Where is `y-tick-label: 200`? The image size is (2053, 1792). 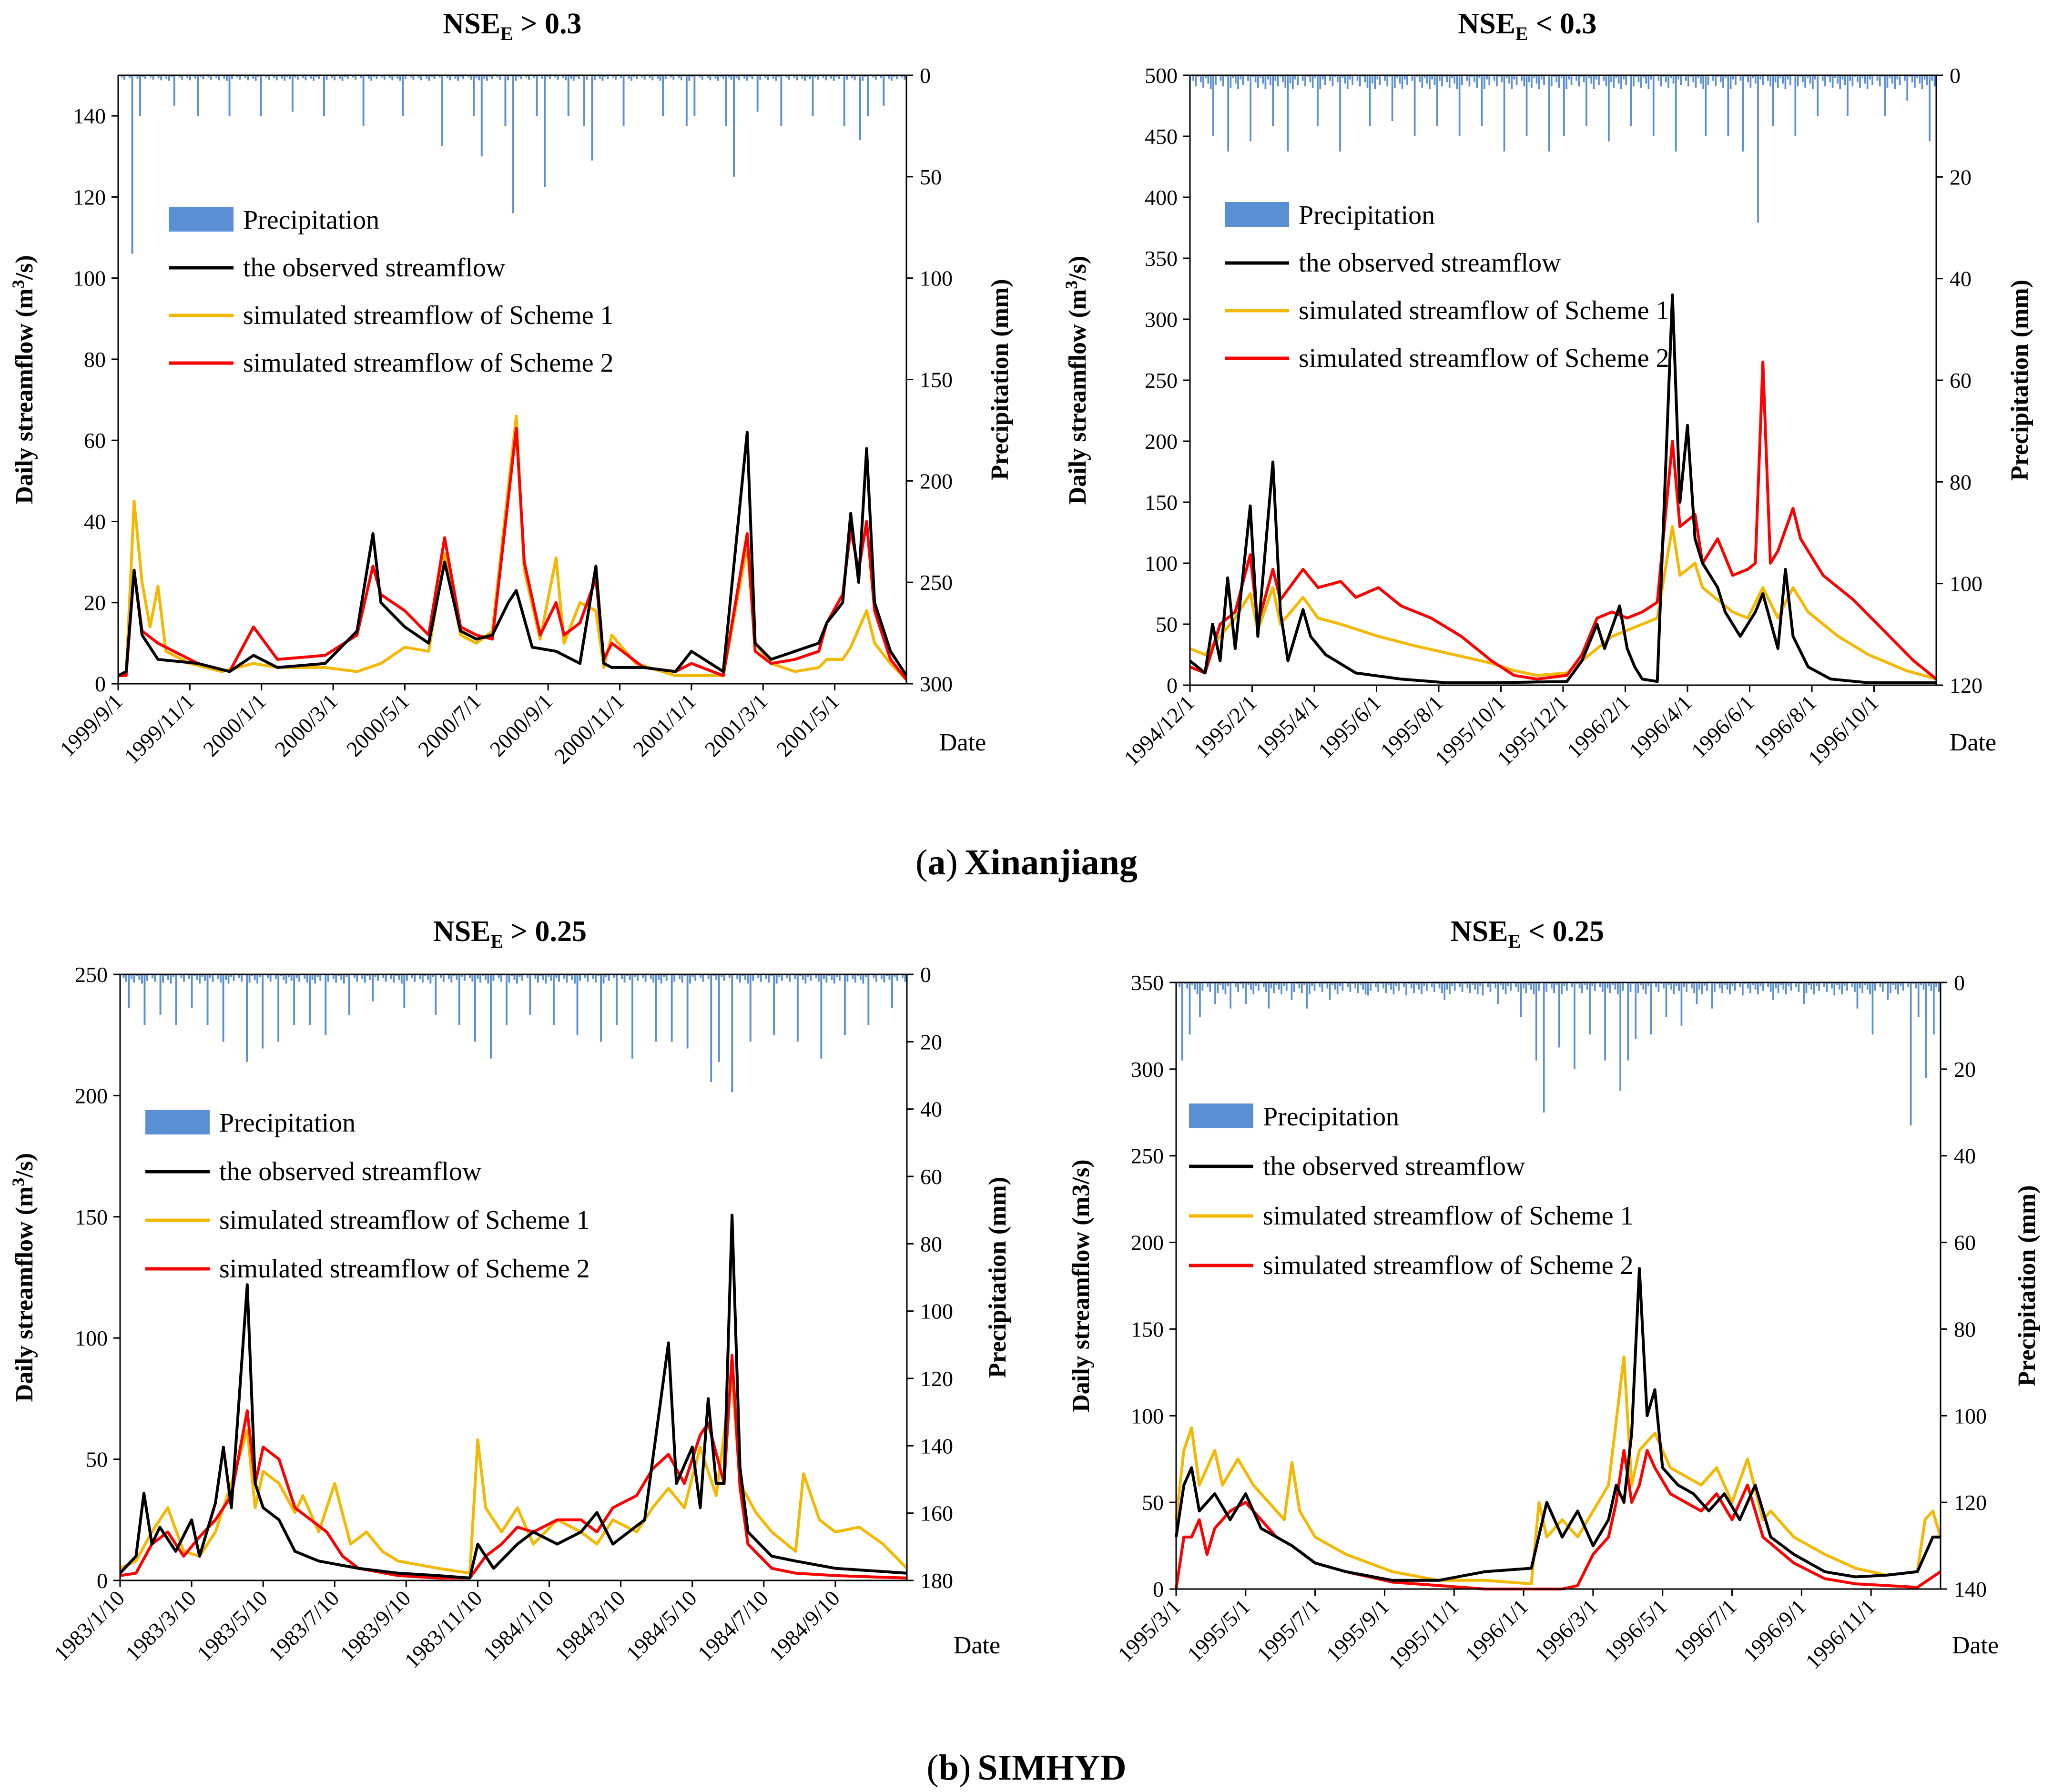
y-tick-label: 200 is located at coordinates (91, 1095).